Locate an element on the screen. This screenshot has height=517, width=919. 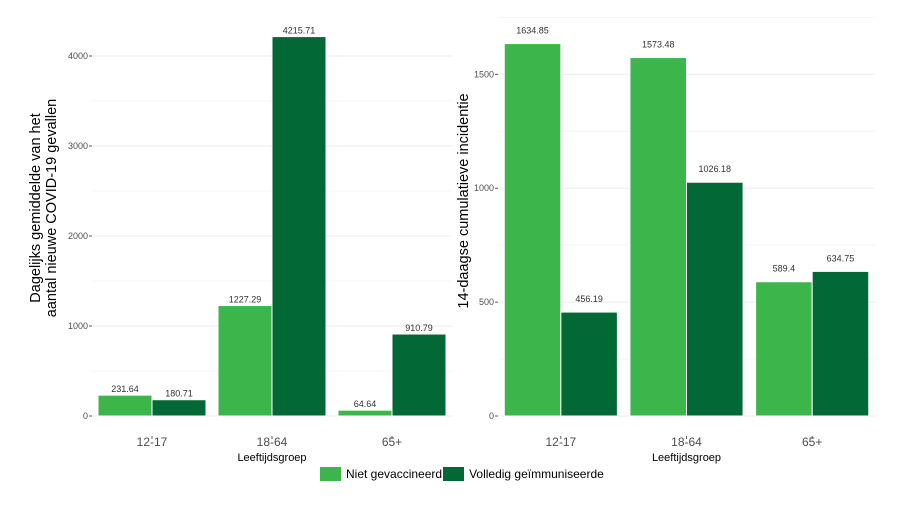
data-label: 1634.85 is located at coordinates (532, 31).